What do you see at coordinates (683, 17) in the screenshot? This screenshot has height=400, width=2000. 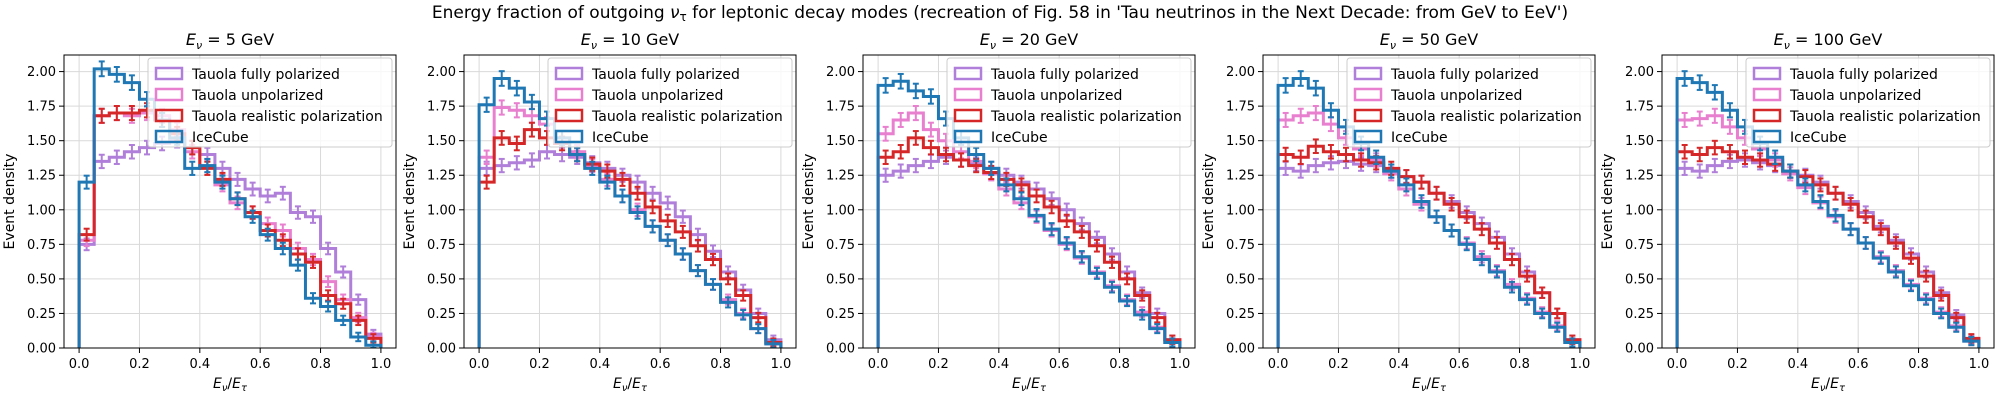 I see `suptitle-nu-subscript: τ` at bounding box center [683, 17].